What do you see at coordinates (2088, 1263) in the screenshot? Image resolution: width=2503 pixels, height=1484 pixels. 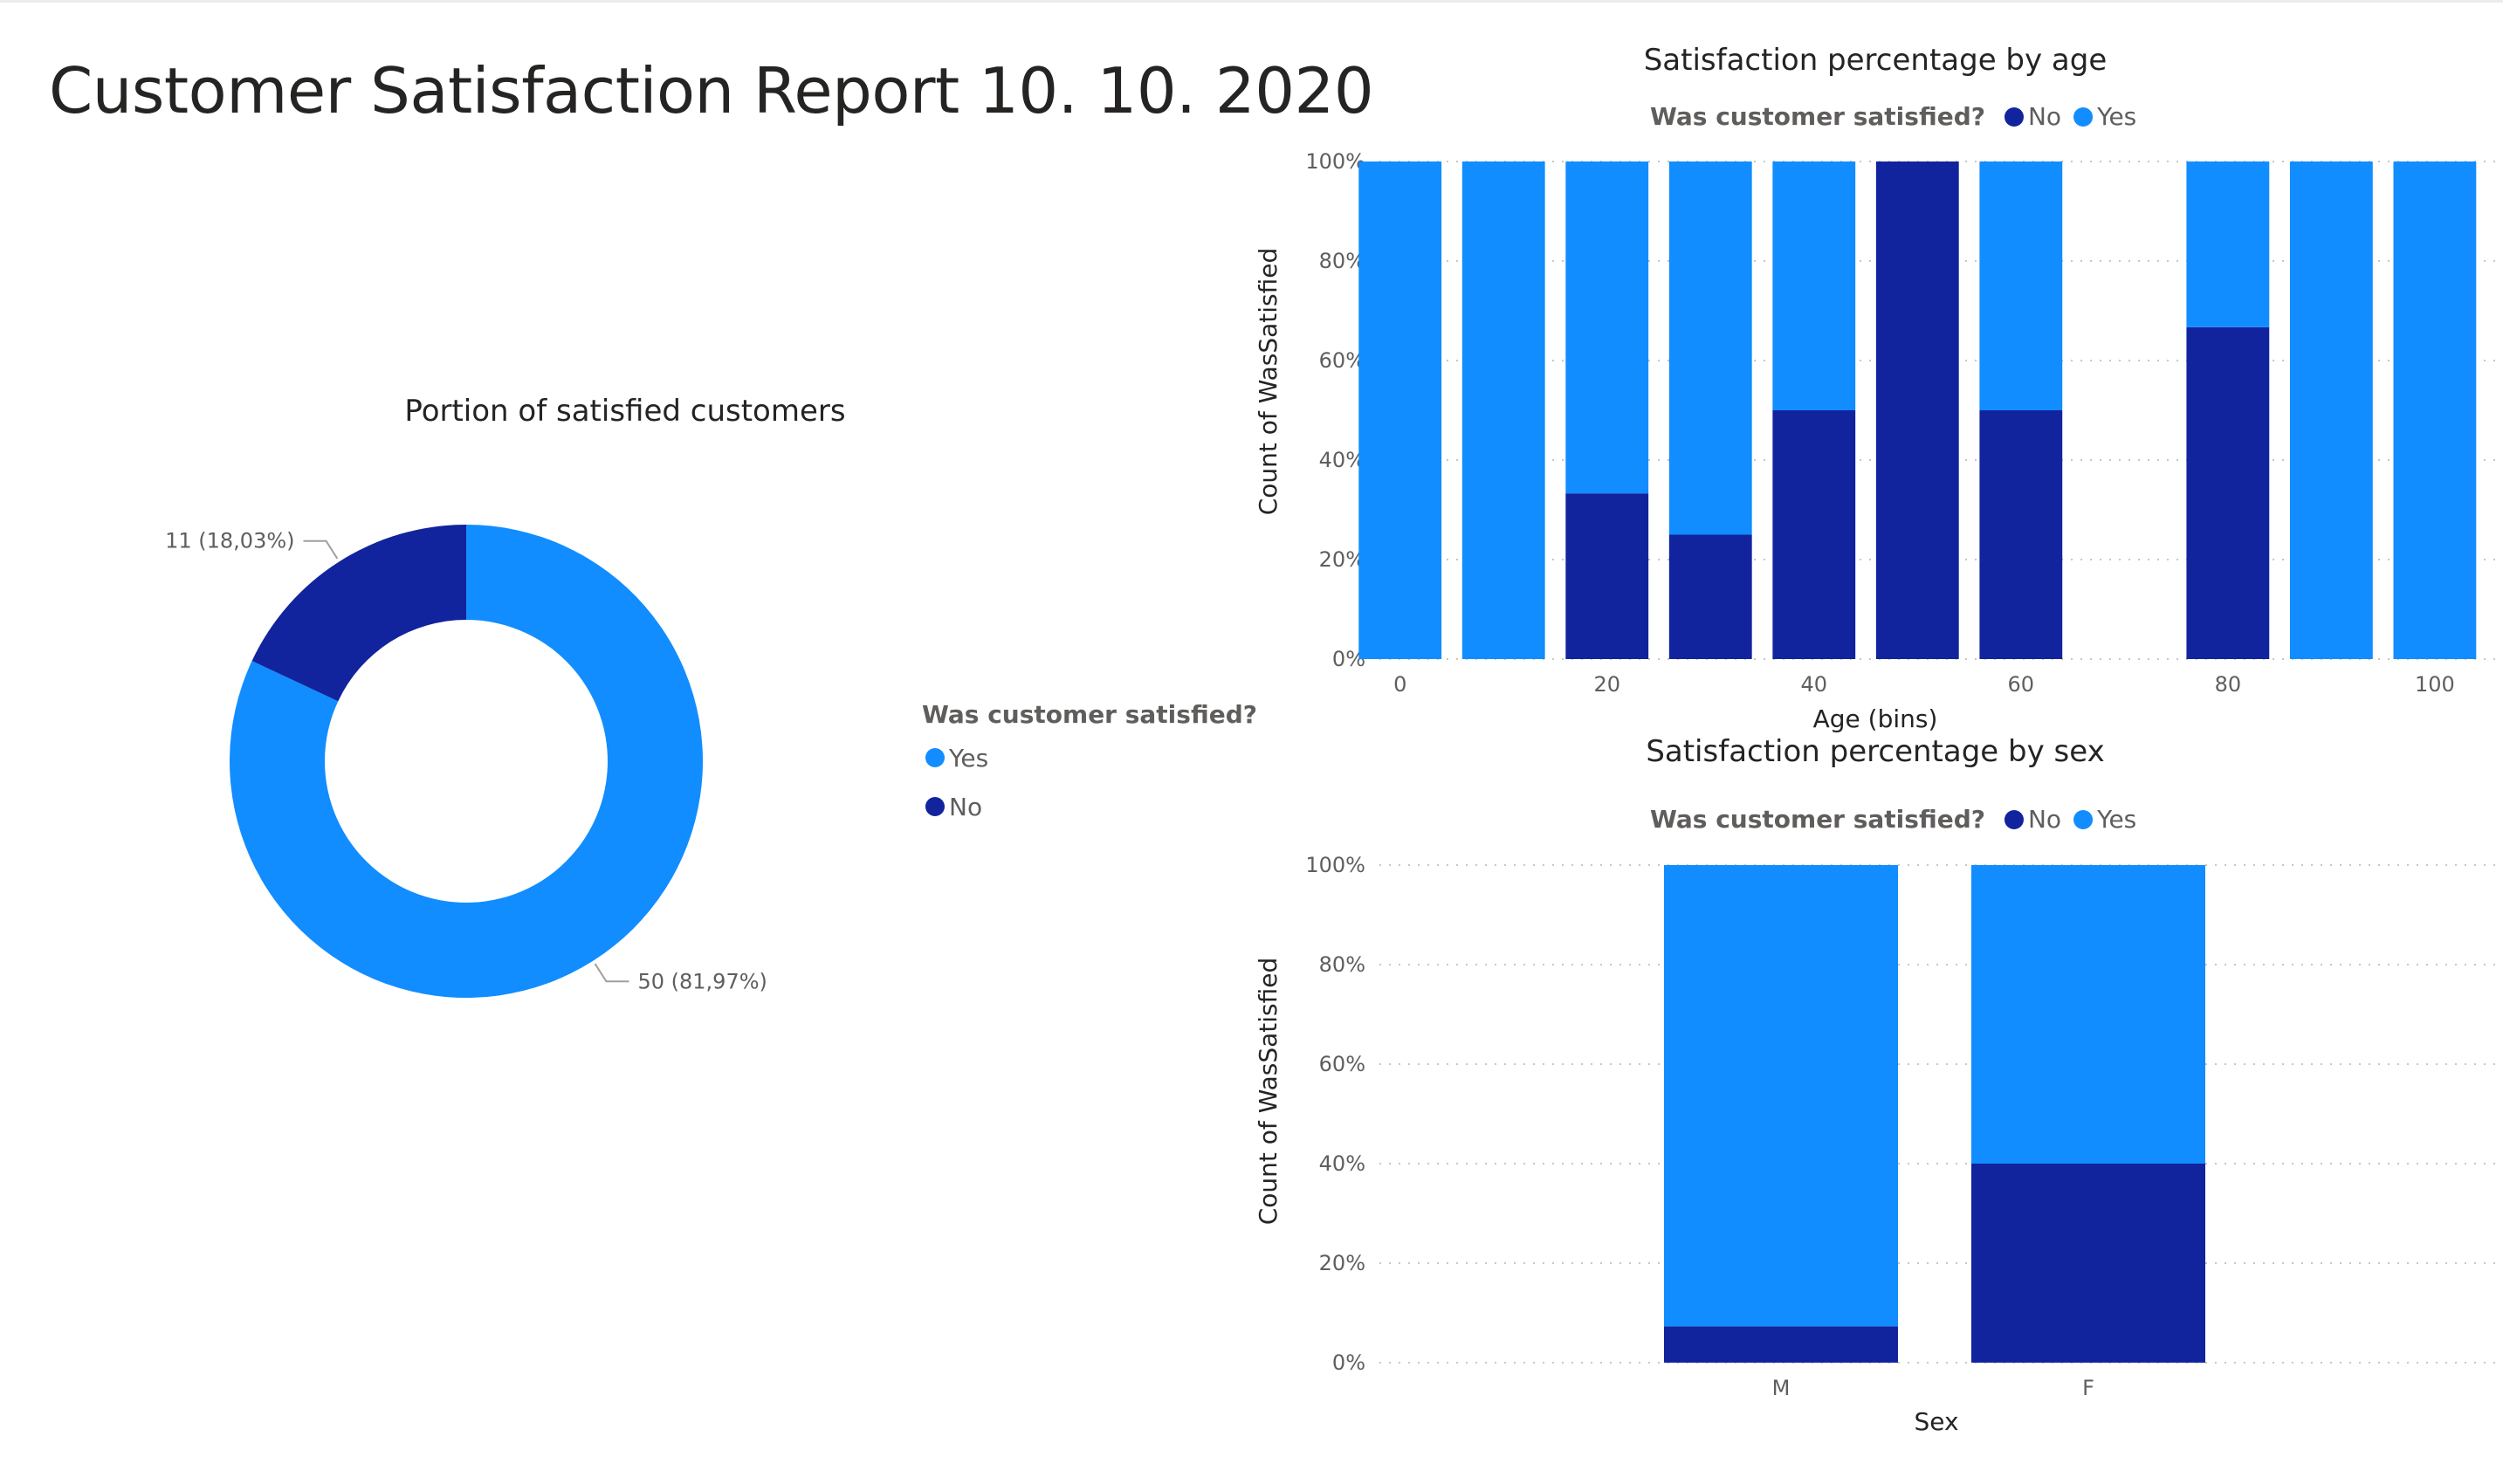 I see `sex-bar-f-no` at bounding box center [2088, 1263].